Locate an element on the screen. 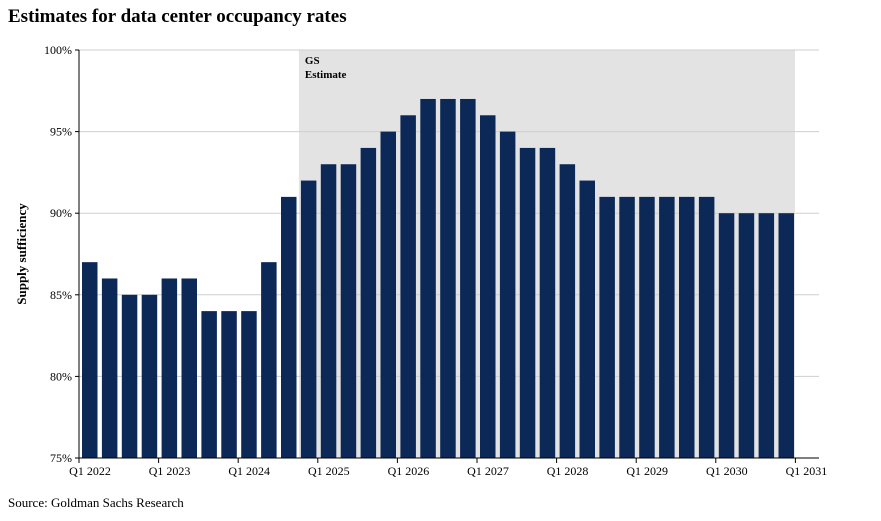 Image resolution: width=881 pixels, height=521 pixels. y-tick-label: 80% is located at coordinates (61, 376).